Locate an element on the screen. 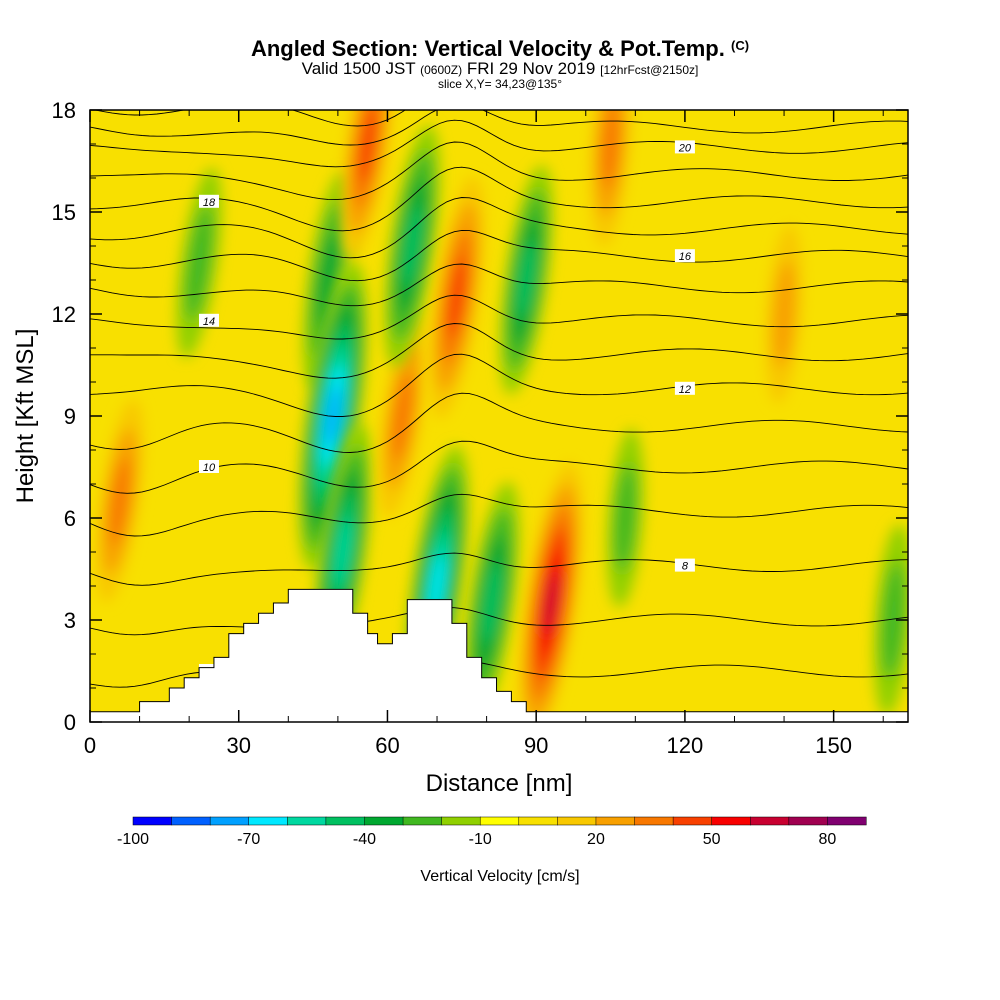 This screenshot has width=1000, height=1000. contour-label-text: 20 is located at coordinates (685, 148).